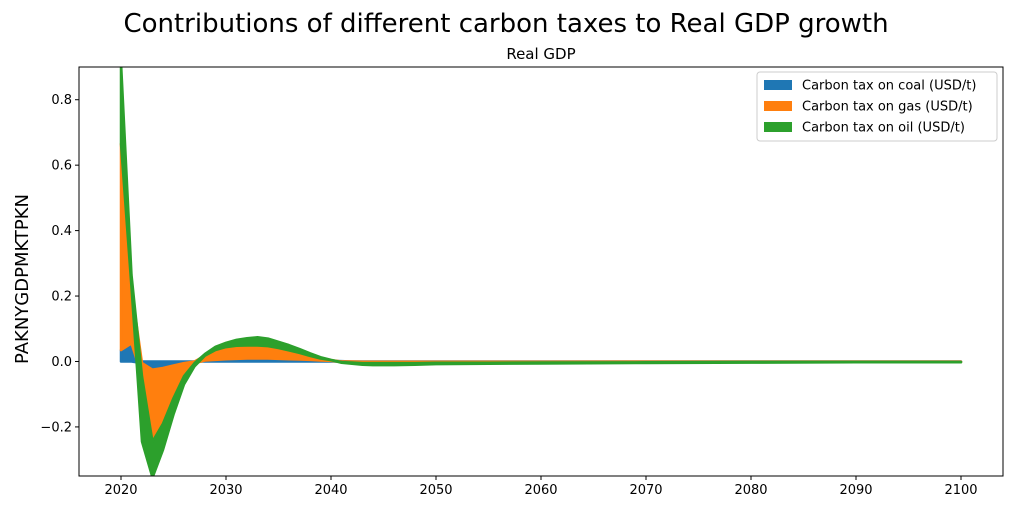 The image size is (1011, 511). What do you see at coordinates (225, 490) in the screenshot?
I see `x-tick-label: 2030` at bounding box center [225, 490].